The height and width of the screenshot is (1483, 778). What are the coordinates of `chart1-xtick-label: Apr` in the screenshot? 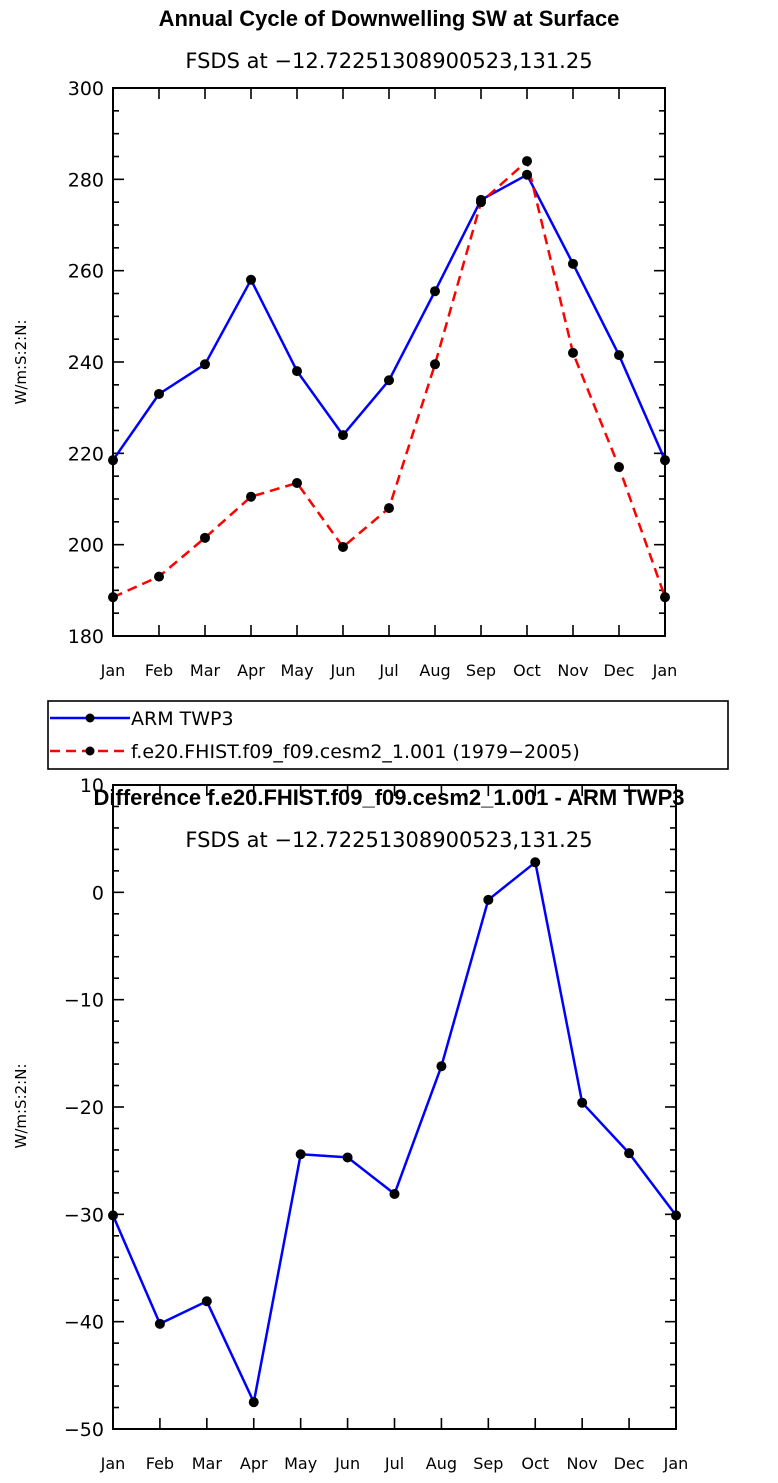 It's located at (251, 670).